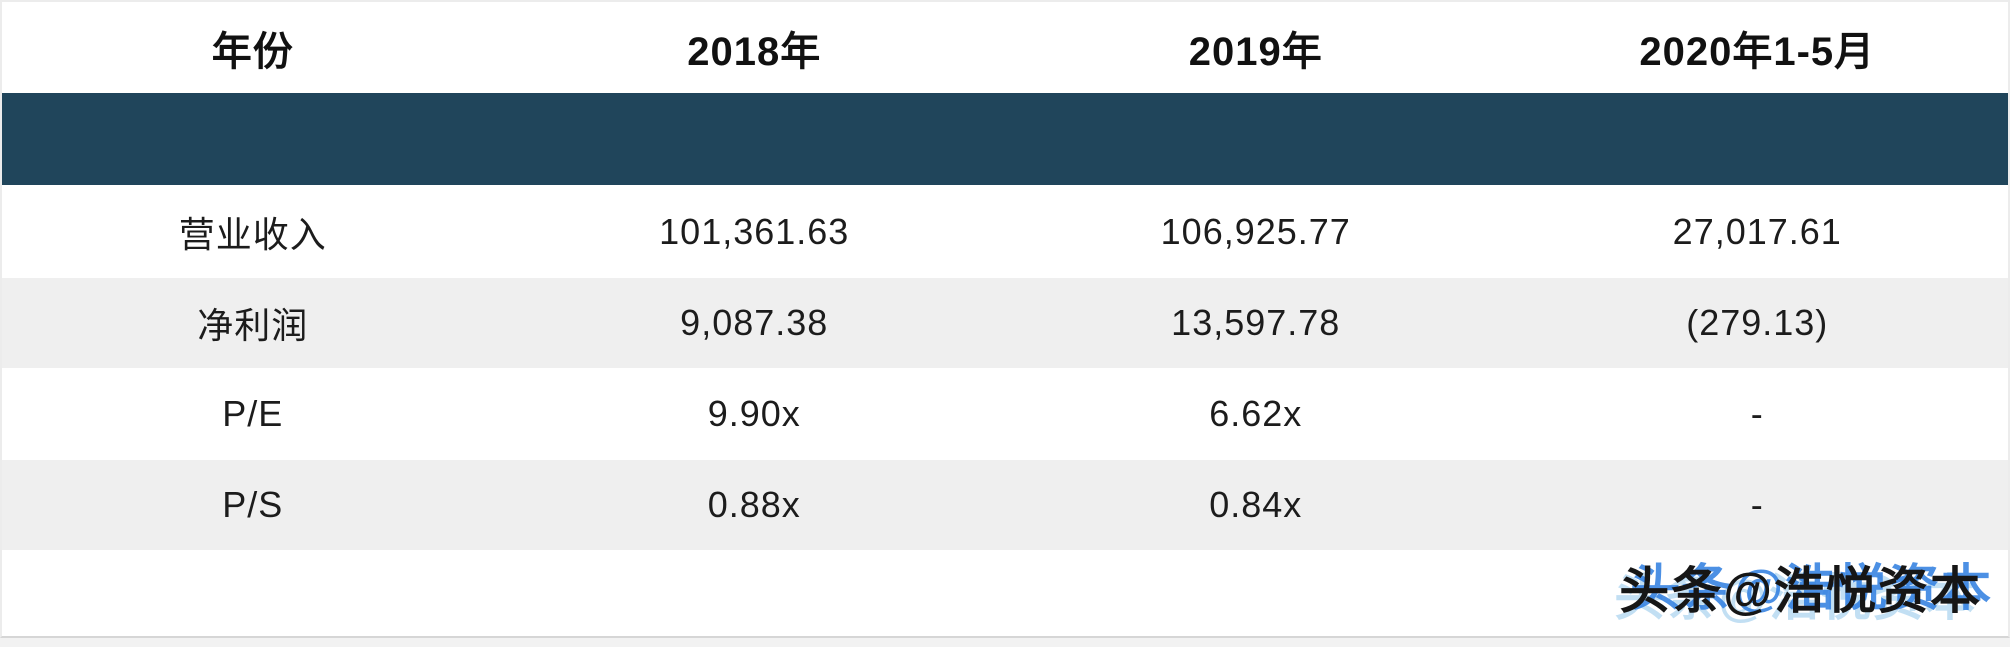  What do you see at coordinates (1005, 592) in the screenshot?
I see `footer-area: 头条@浩悦资本` at bounding box center [1005, 592].